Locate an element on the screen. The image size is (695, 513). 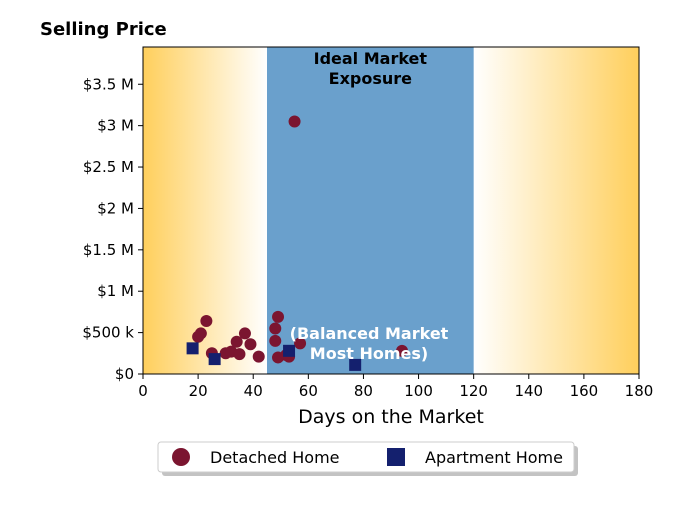
x-axis-title: Days on the Market is located at coordinates (391, 417).